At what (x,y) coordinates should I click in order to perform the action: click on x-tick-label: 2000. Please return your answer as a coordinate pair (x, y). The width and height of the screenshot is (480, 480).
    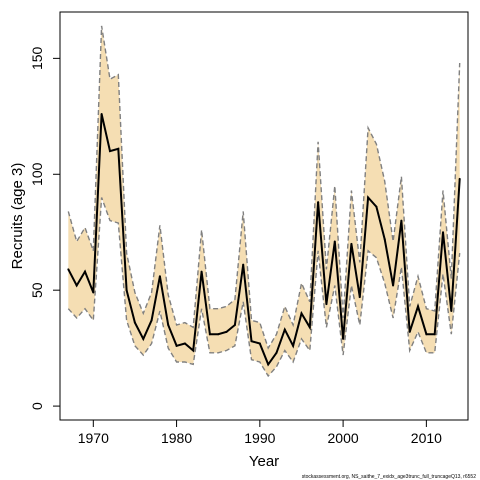
    Looking at the image, I should click on (343, 438).